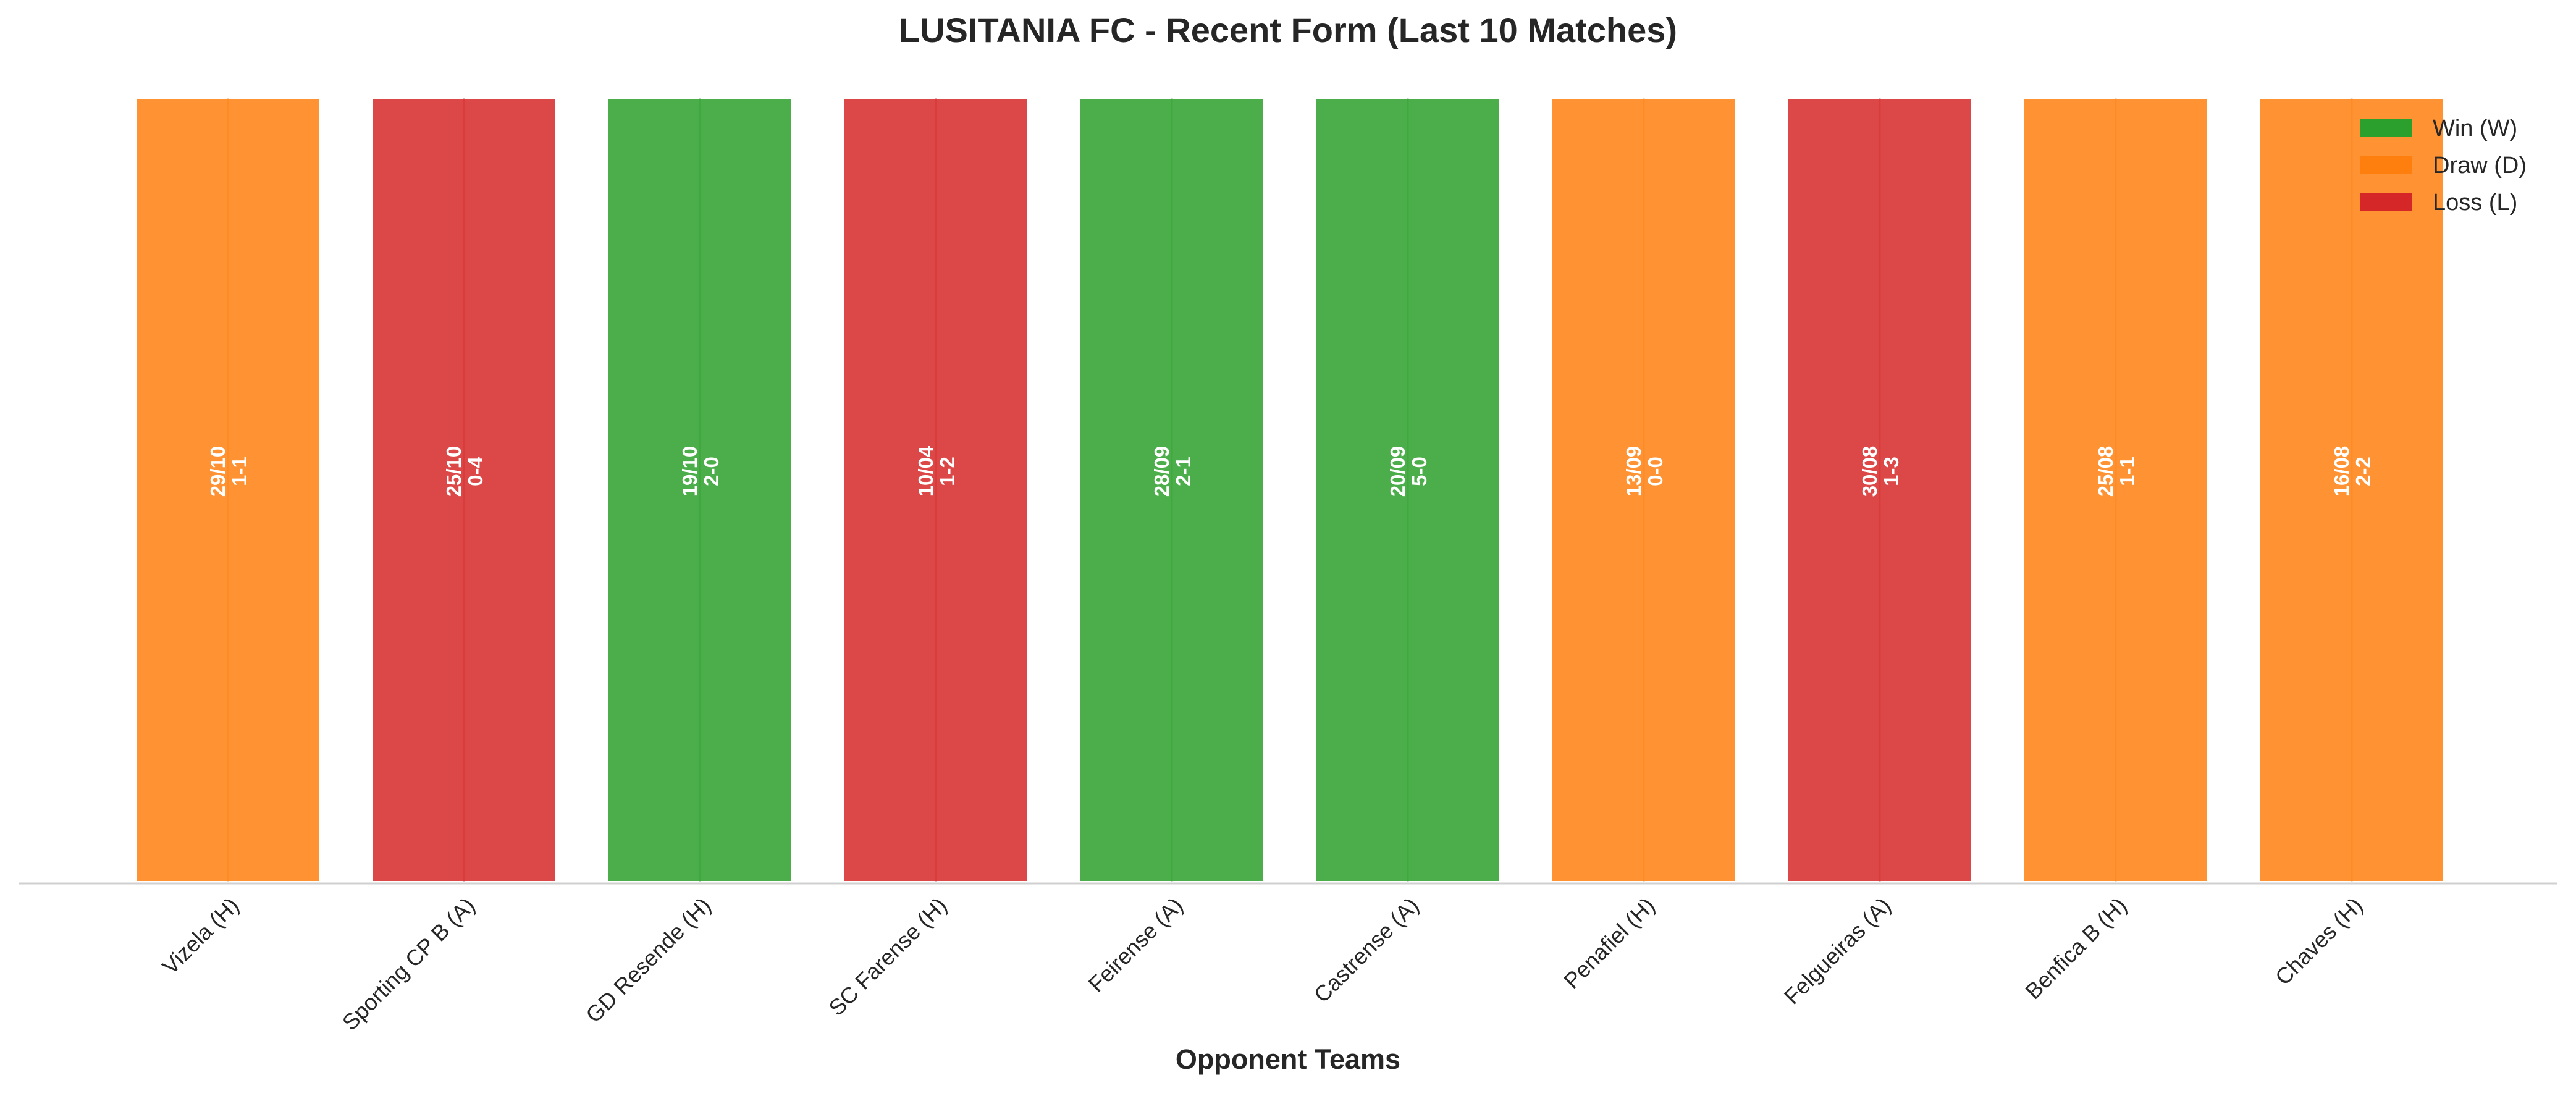 This screenshot has height=1096, width=2576. What do you see at coordinates (1161, 471) in the screenshot?
I see `bar-date-label: 28/09` at bounding box center [1161, 471].